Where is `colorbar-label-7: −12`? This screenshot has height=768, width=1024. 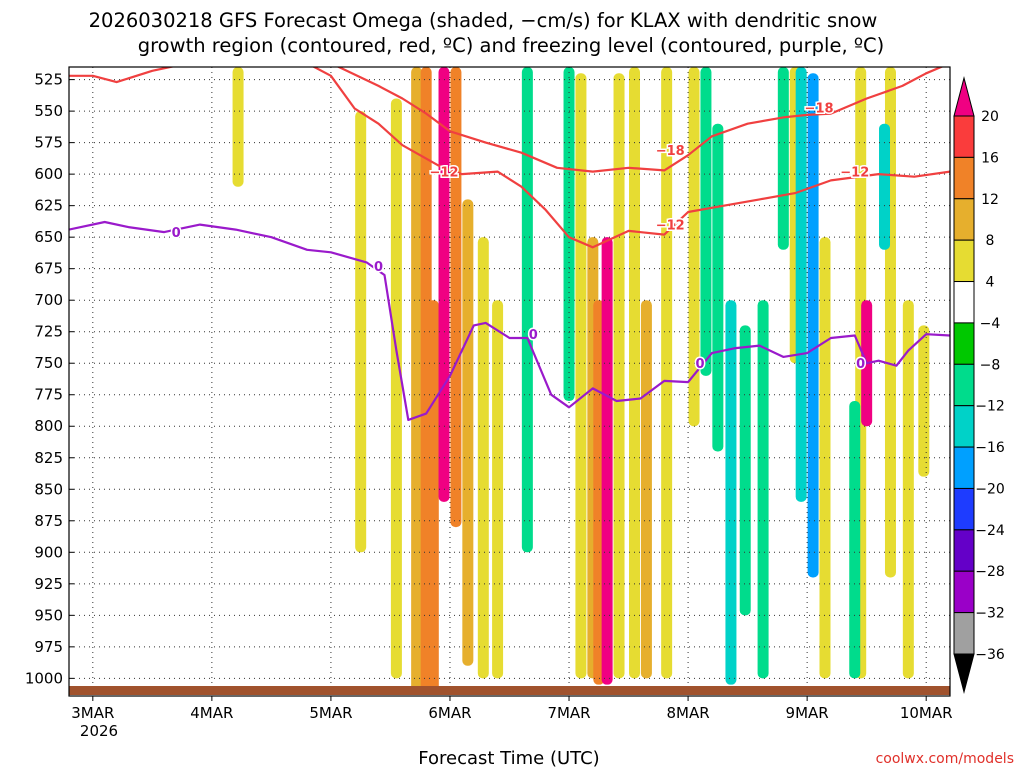
colorbar-label-7: −12 is located at coordinates (990, 407).